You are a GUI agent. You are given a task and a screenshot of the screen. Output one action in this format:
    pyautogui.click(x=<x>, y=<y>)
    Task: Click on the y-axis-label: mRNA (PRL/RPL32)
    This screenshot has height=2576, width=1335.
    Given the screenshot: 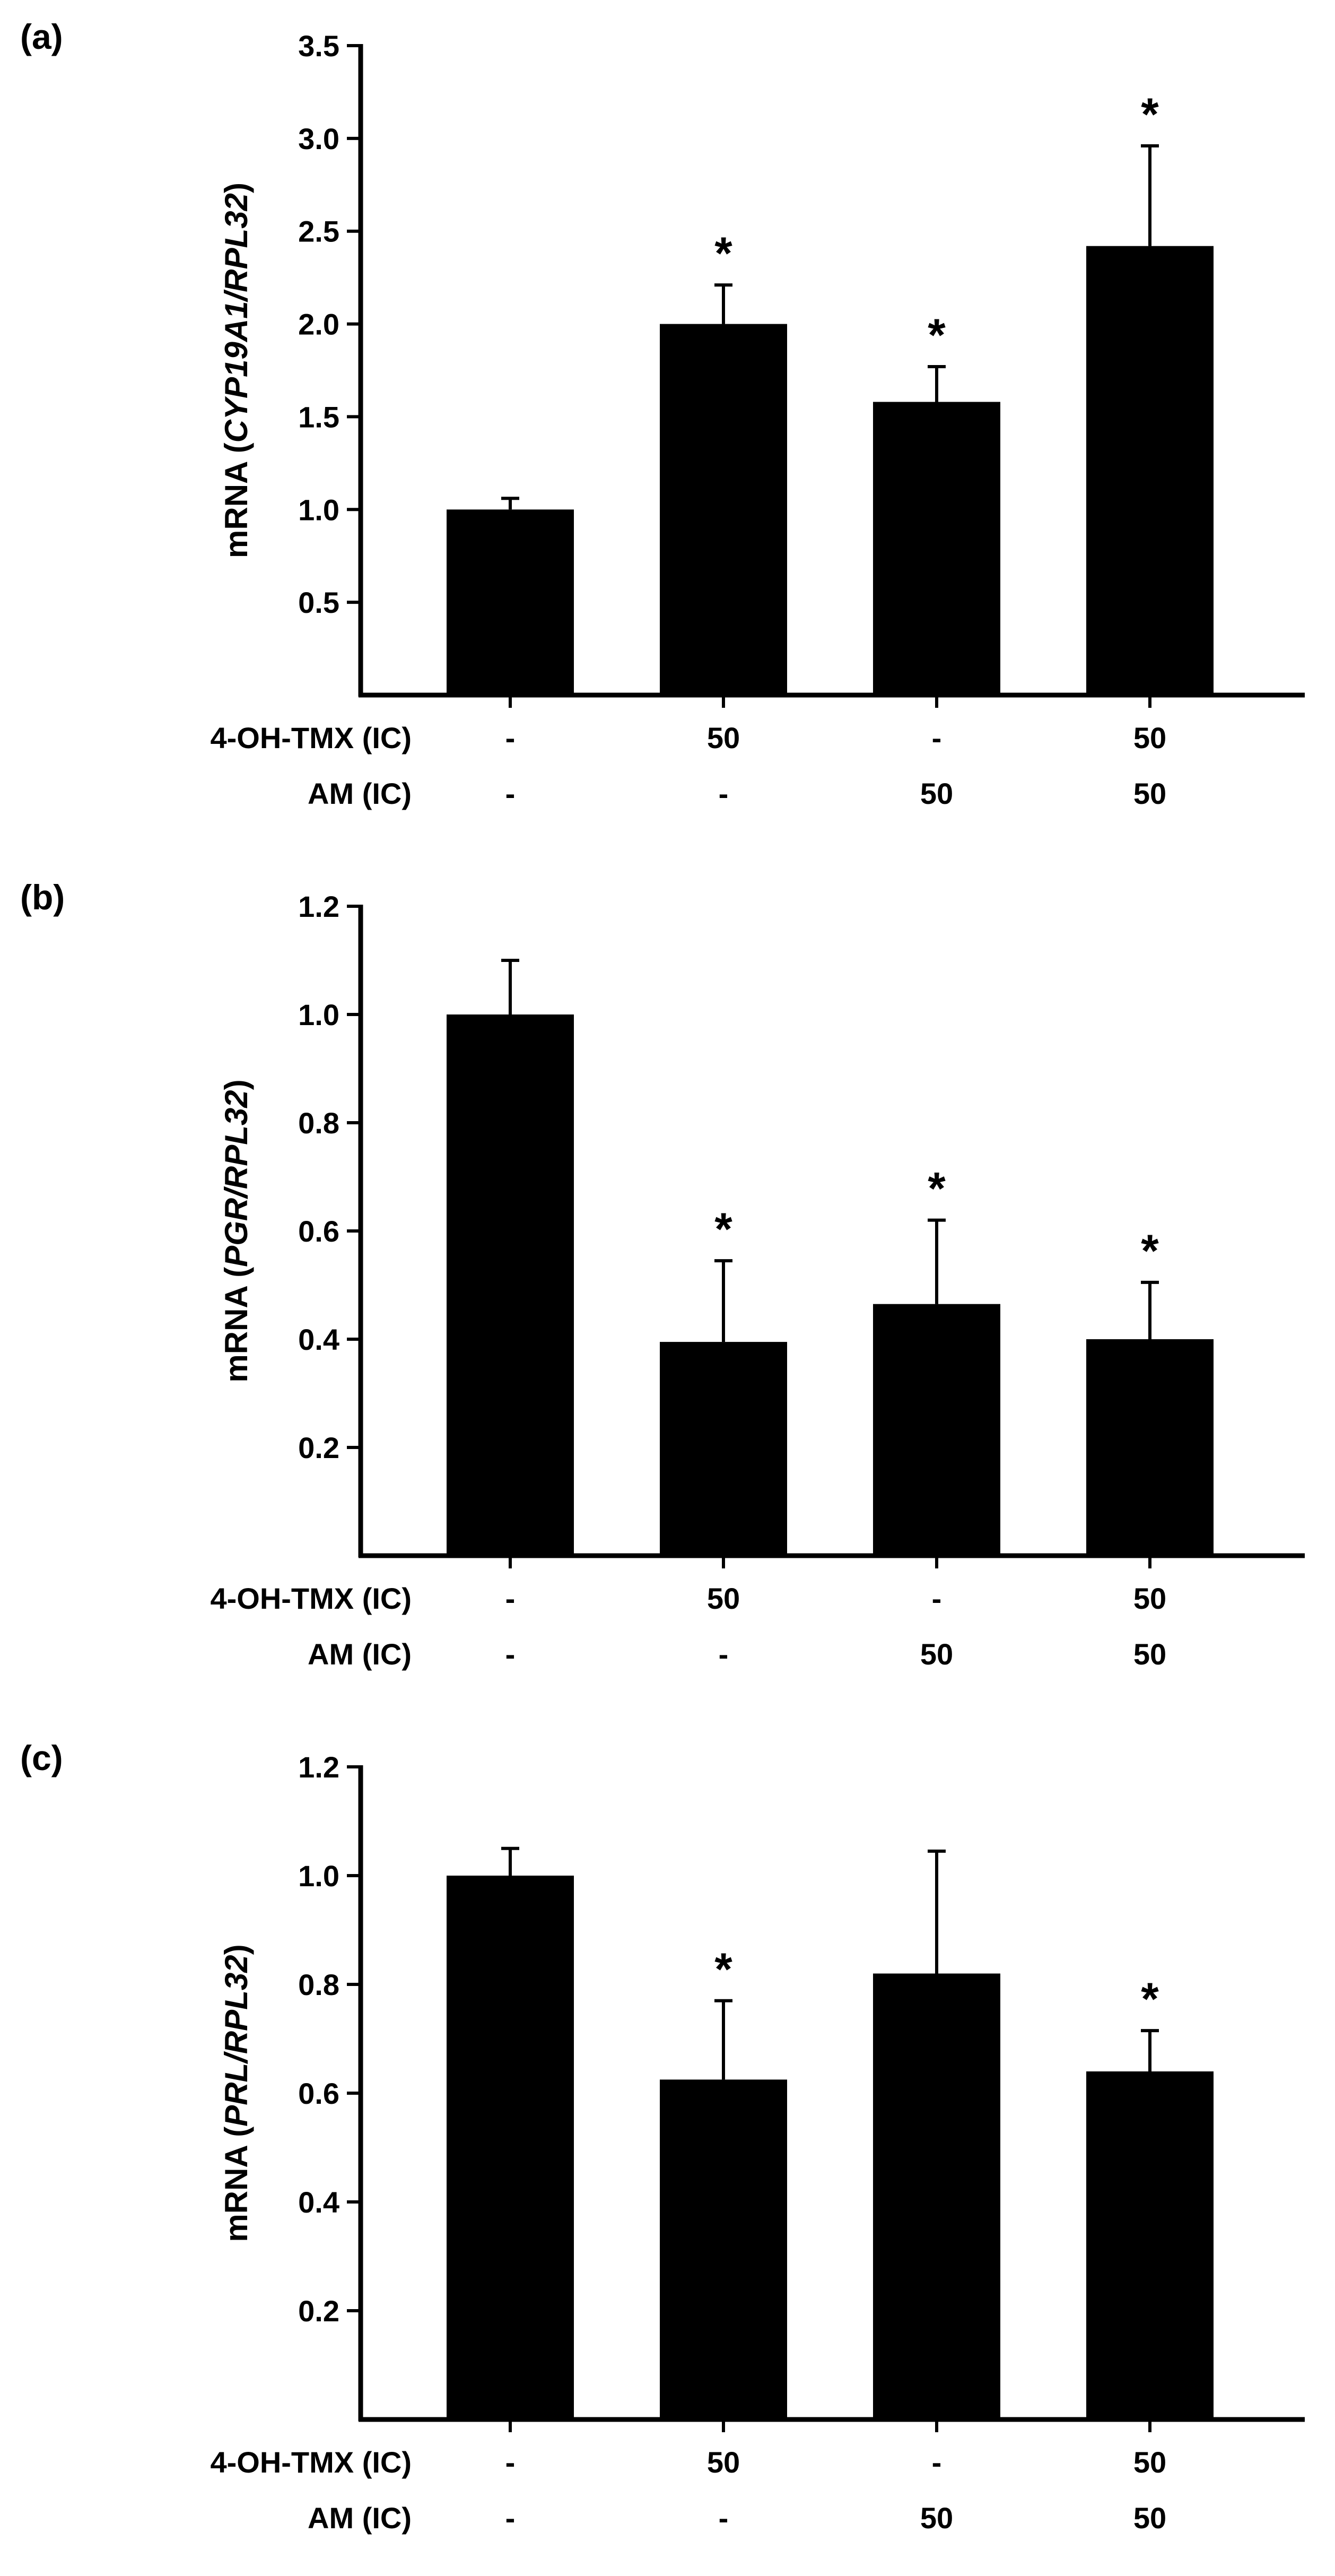 What is the action you would take?
    pyautogui.click(x=237, y=2093)
    